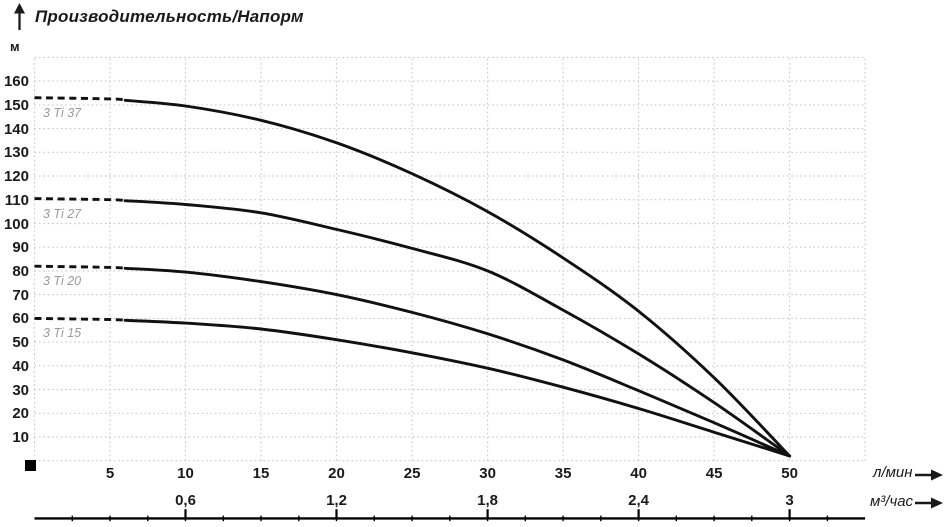 The image size is (949, 527). I want to click on x-axis-unit-lmin: л/мин, so click(893, 472).